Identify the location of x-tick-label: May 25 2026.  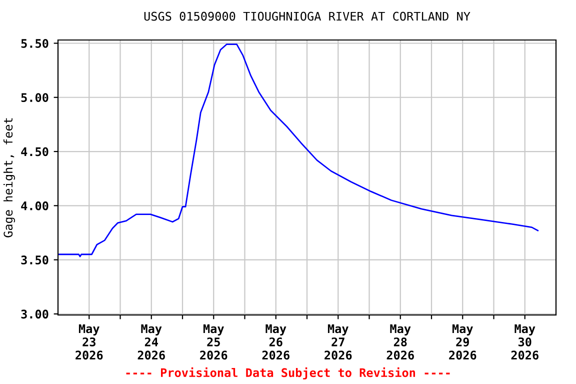
(214, 342).